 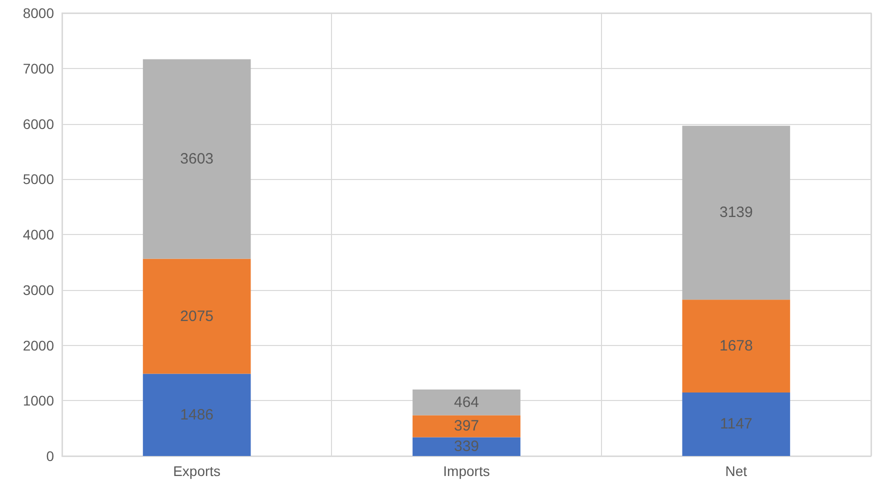 What do you see at coordinates (197, 471) in the screenshot?
I see `x-tick-label: Exports` at bounding box center [197, 471].